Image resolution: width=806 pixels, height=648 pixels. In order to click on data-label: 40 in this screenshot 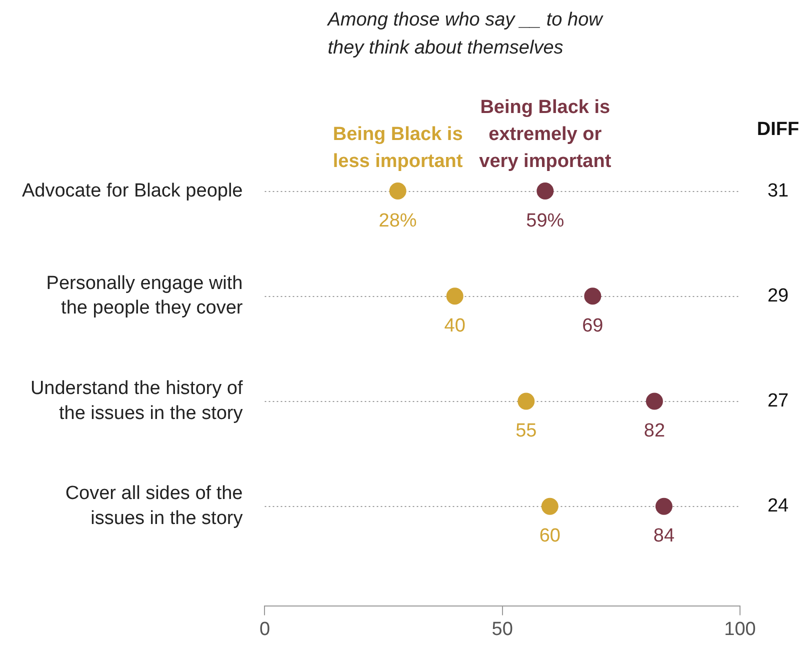, I will do `click(455, 325)`.